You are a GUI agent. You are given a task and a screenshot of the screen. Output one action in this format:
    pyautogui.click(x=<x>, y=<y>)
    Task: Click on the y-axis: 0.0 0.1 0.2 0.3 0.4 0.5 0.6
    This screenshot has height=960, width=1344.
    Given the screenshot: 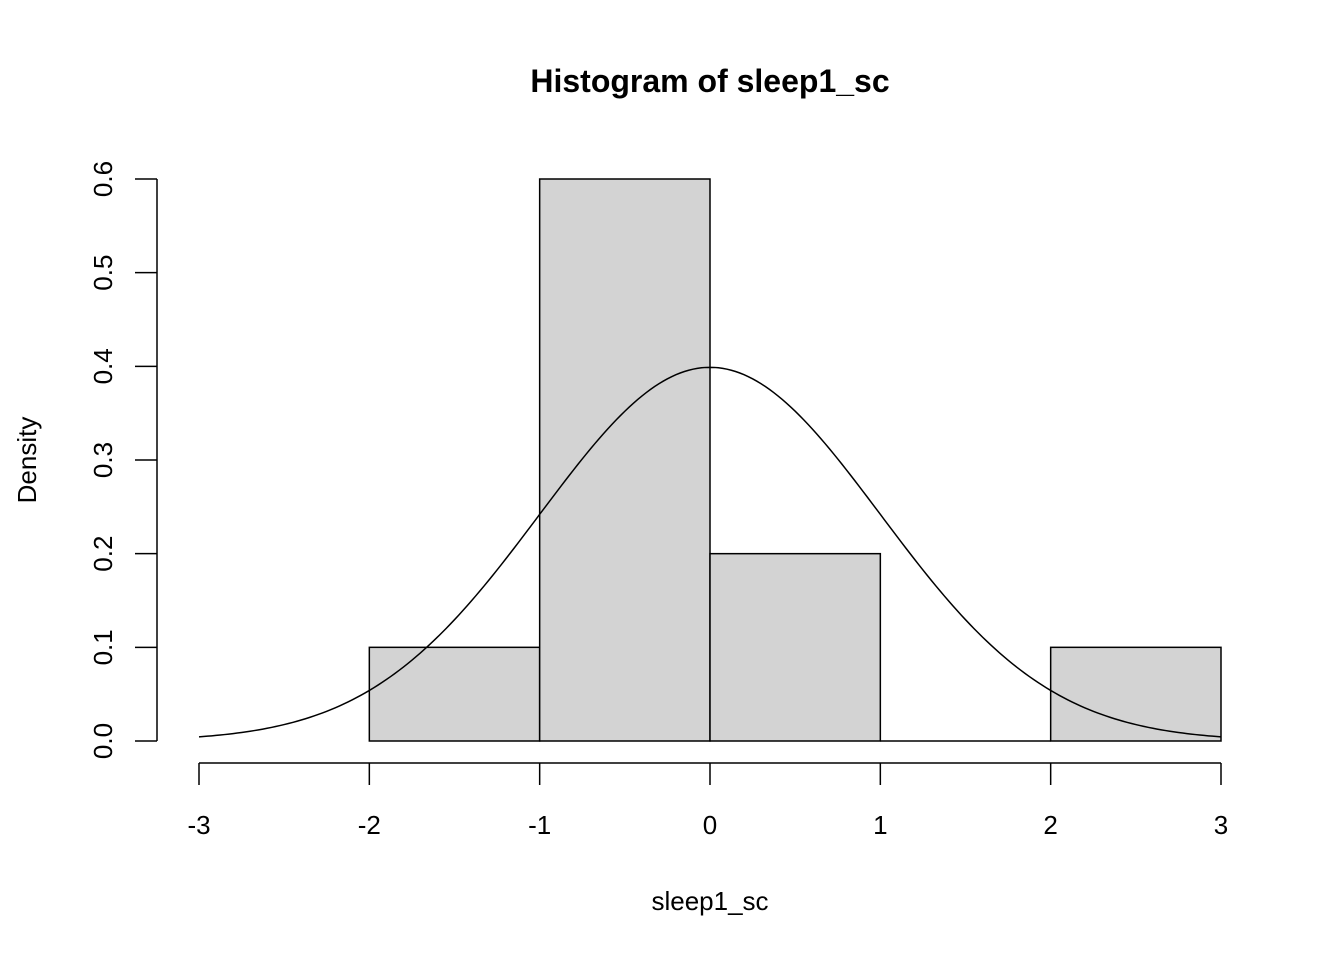 What is the action you would take?
    pyautogui.click(x=123, y=460)
    